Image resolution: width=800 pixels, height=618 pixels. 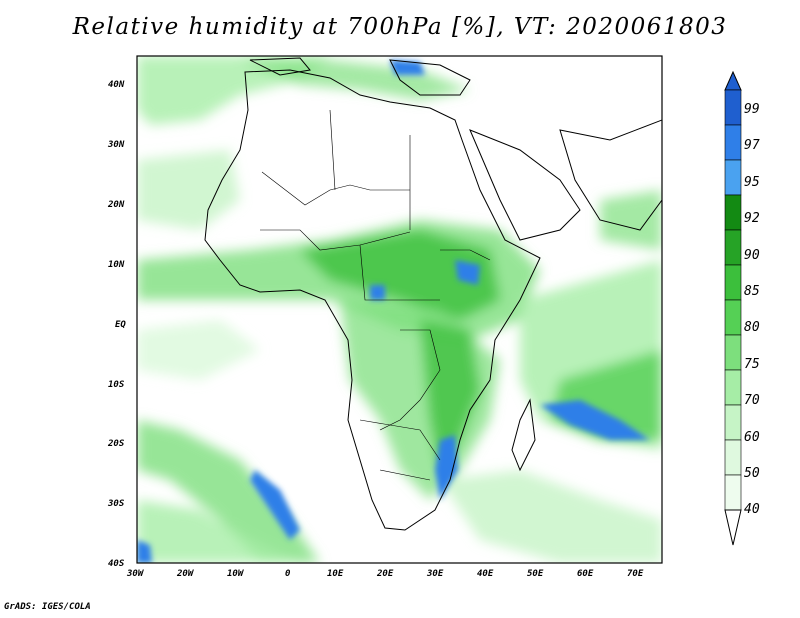 I want to click on lat-tick-20s: 20S, so click(x=116, y=444).